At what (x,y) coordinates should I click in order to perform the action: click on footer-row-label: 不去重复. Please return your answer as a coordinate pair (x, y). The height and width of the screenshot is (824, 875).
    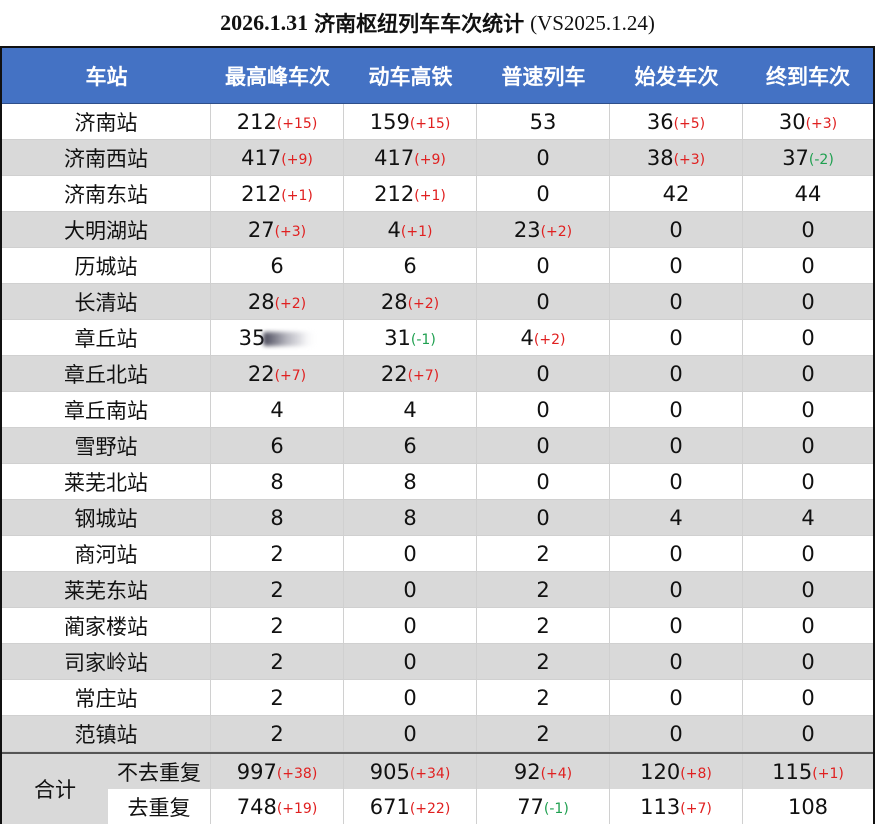
    Looking at the image, I should click on (159, 771).